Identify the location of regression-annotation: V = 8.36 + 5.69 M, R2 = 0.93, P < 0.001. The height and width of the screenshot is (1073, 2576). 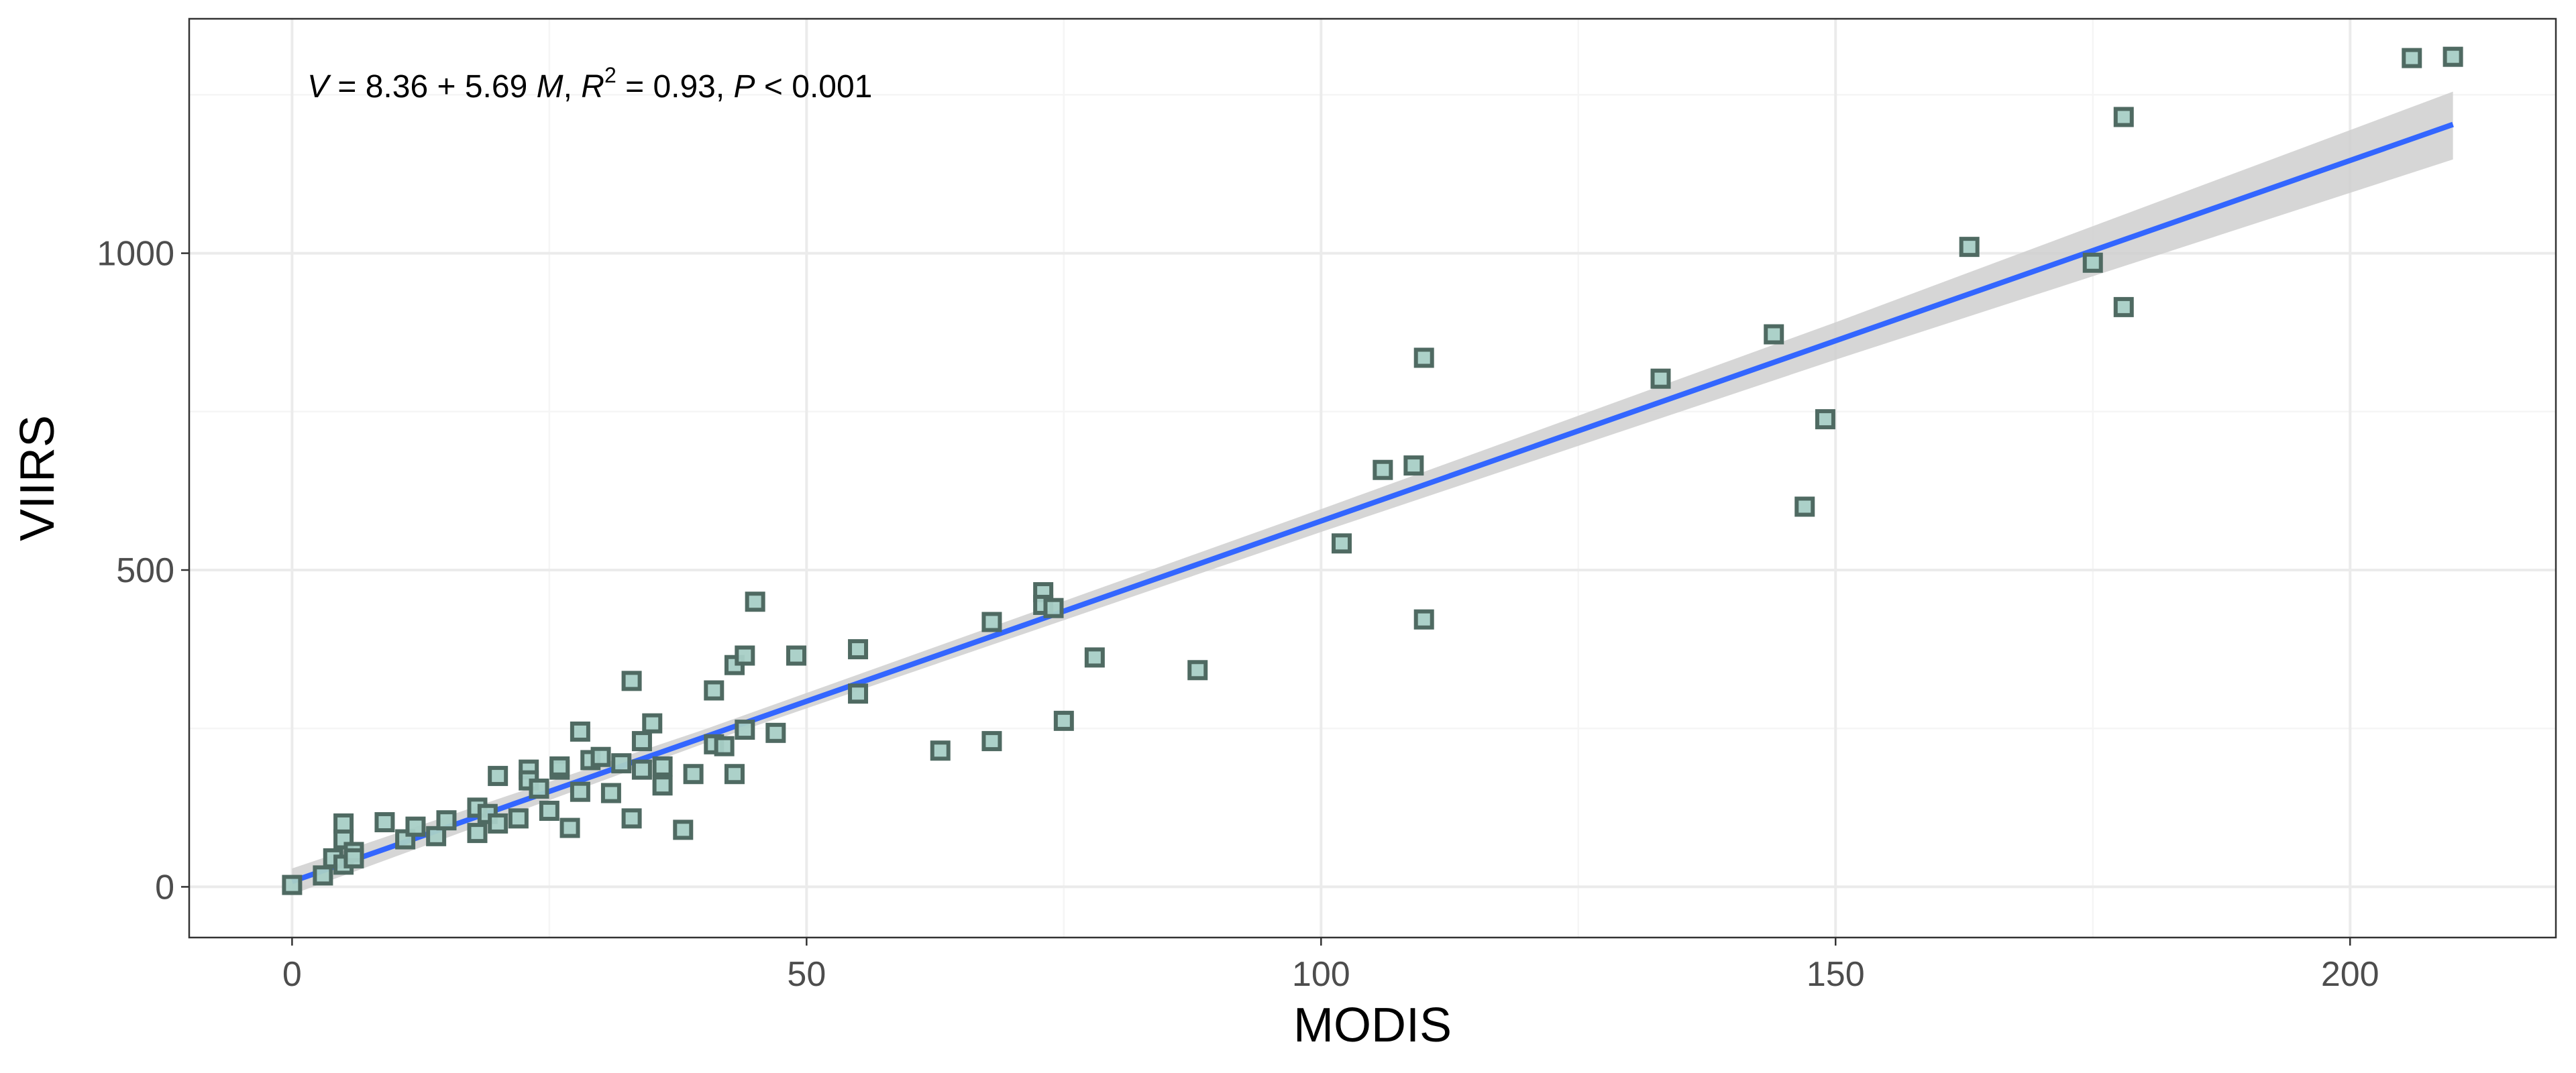
(589, 84).